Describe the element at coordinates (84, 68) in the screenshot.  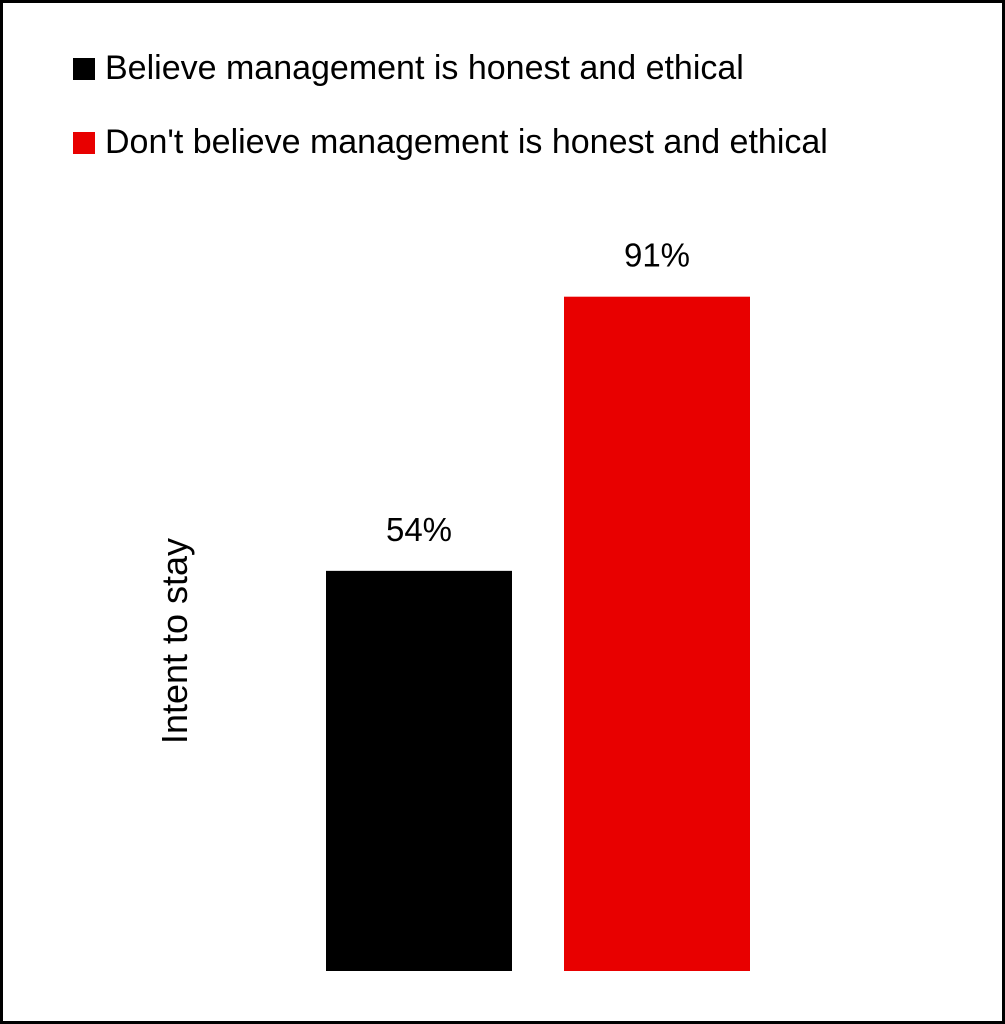
I see `legend-swatch-believe` at that location.